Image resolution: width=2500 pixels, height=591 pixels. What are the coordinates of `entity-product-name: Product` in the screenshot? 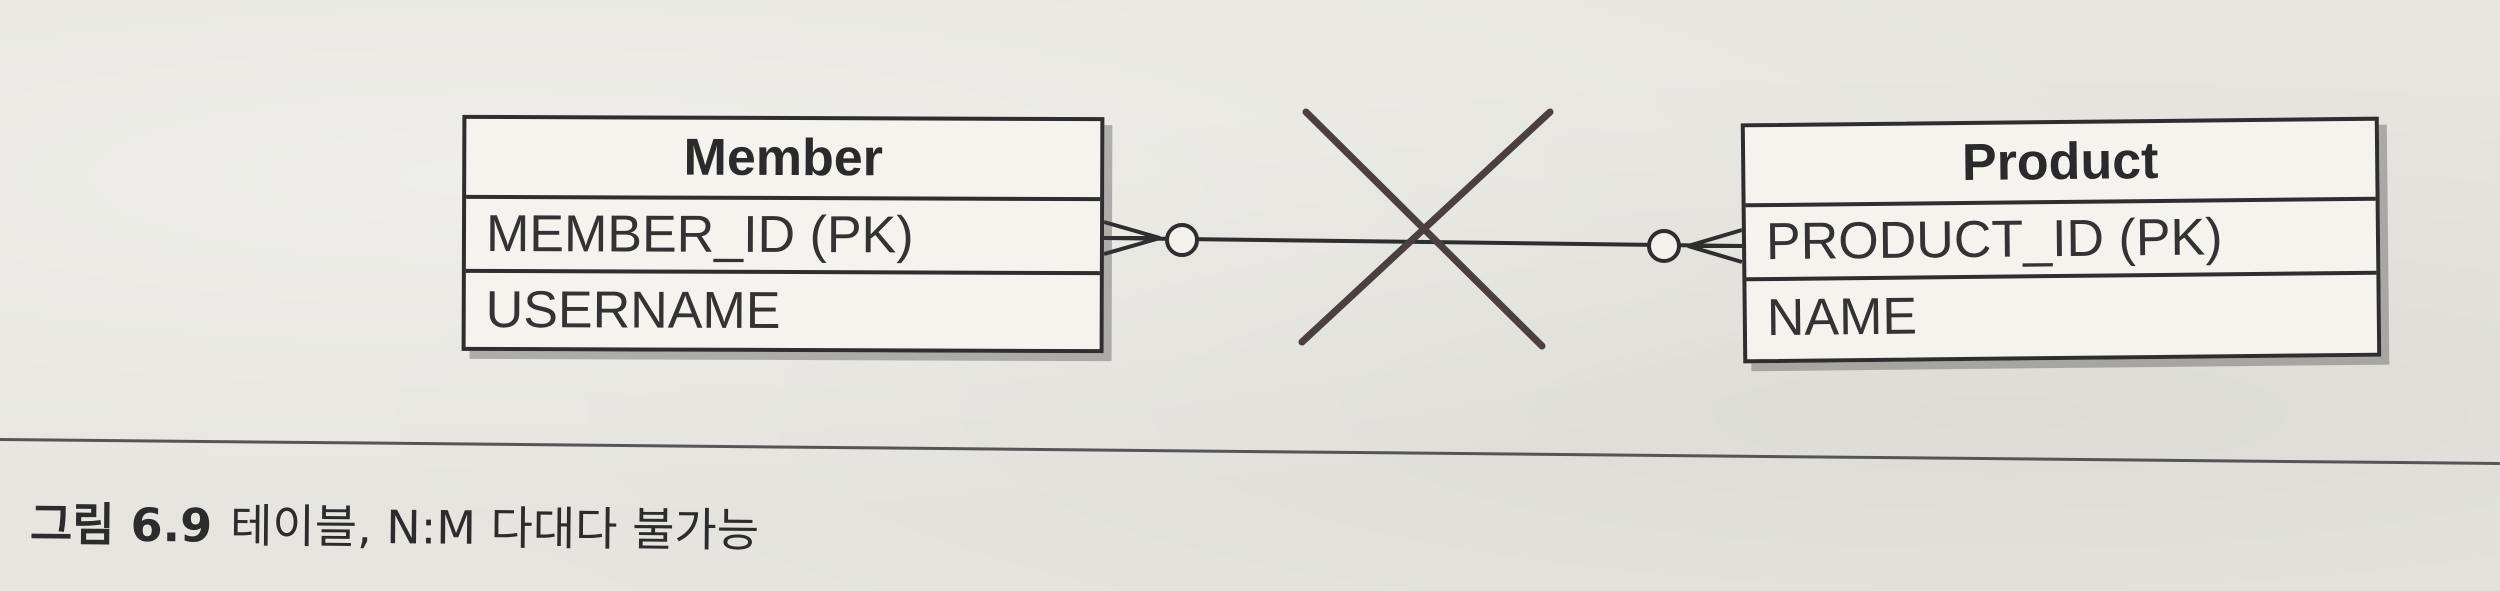 It's located at (2060, 164).